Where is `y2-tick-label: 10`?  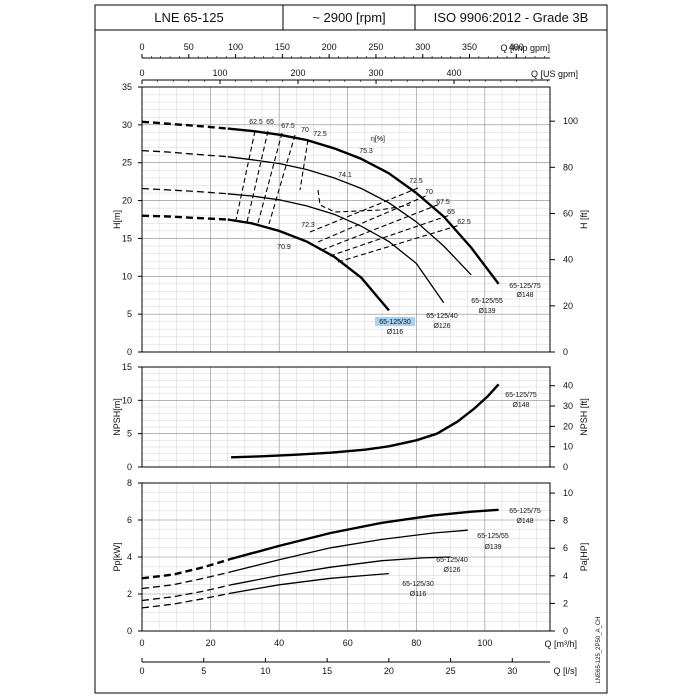 y2-tick-label: 10 is located at coordinates (568, 447).